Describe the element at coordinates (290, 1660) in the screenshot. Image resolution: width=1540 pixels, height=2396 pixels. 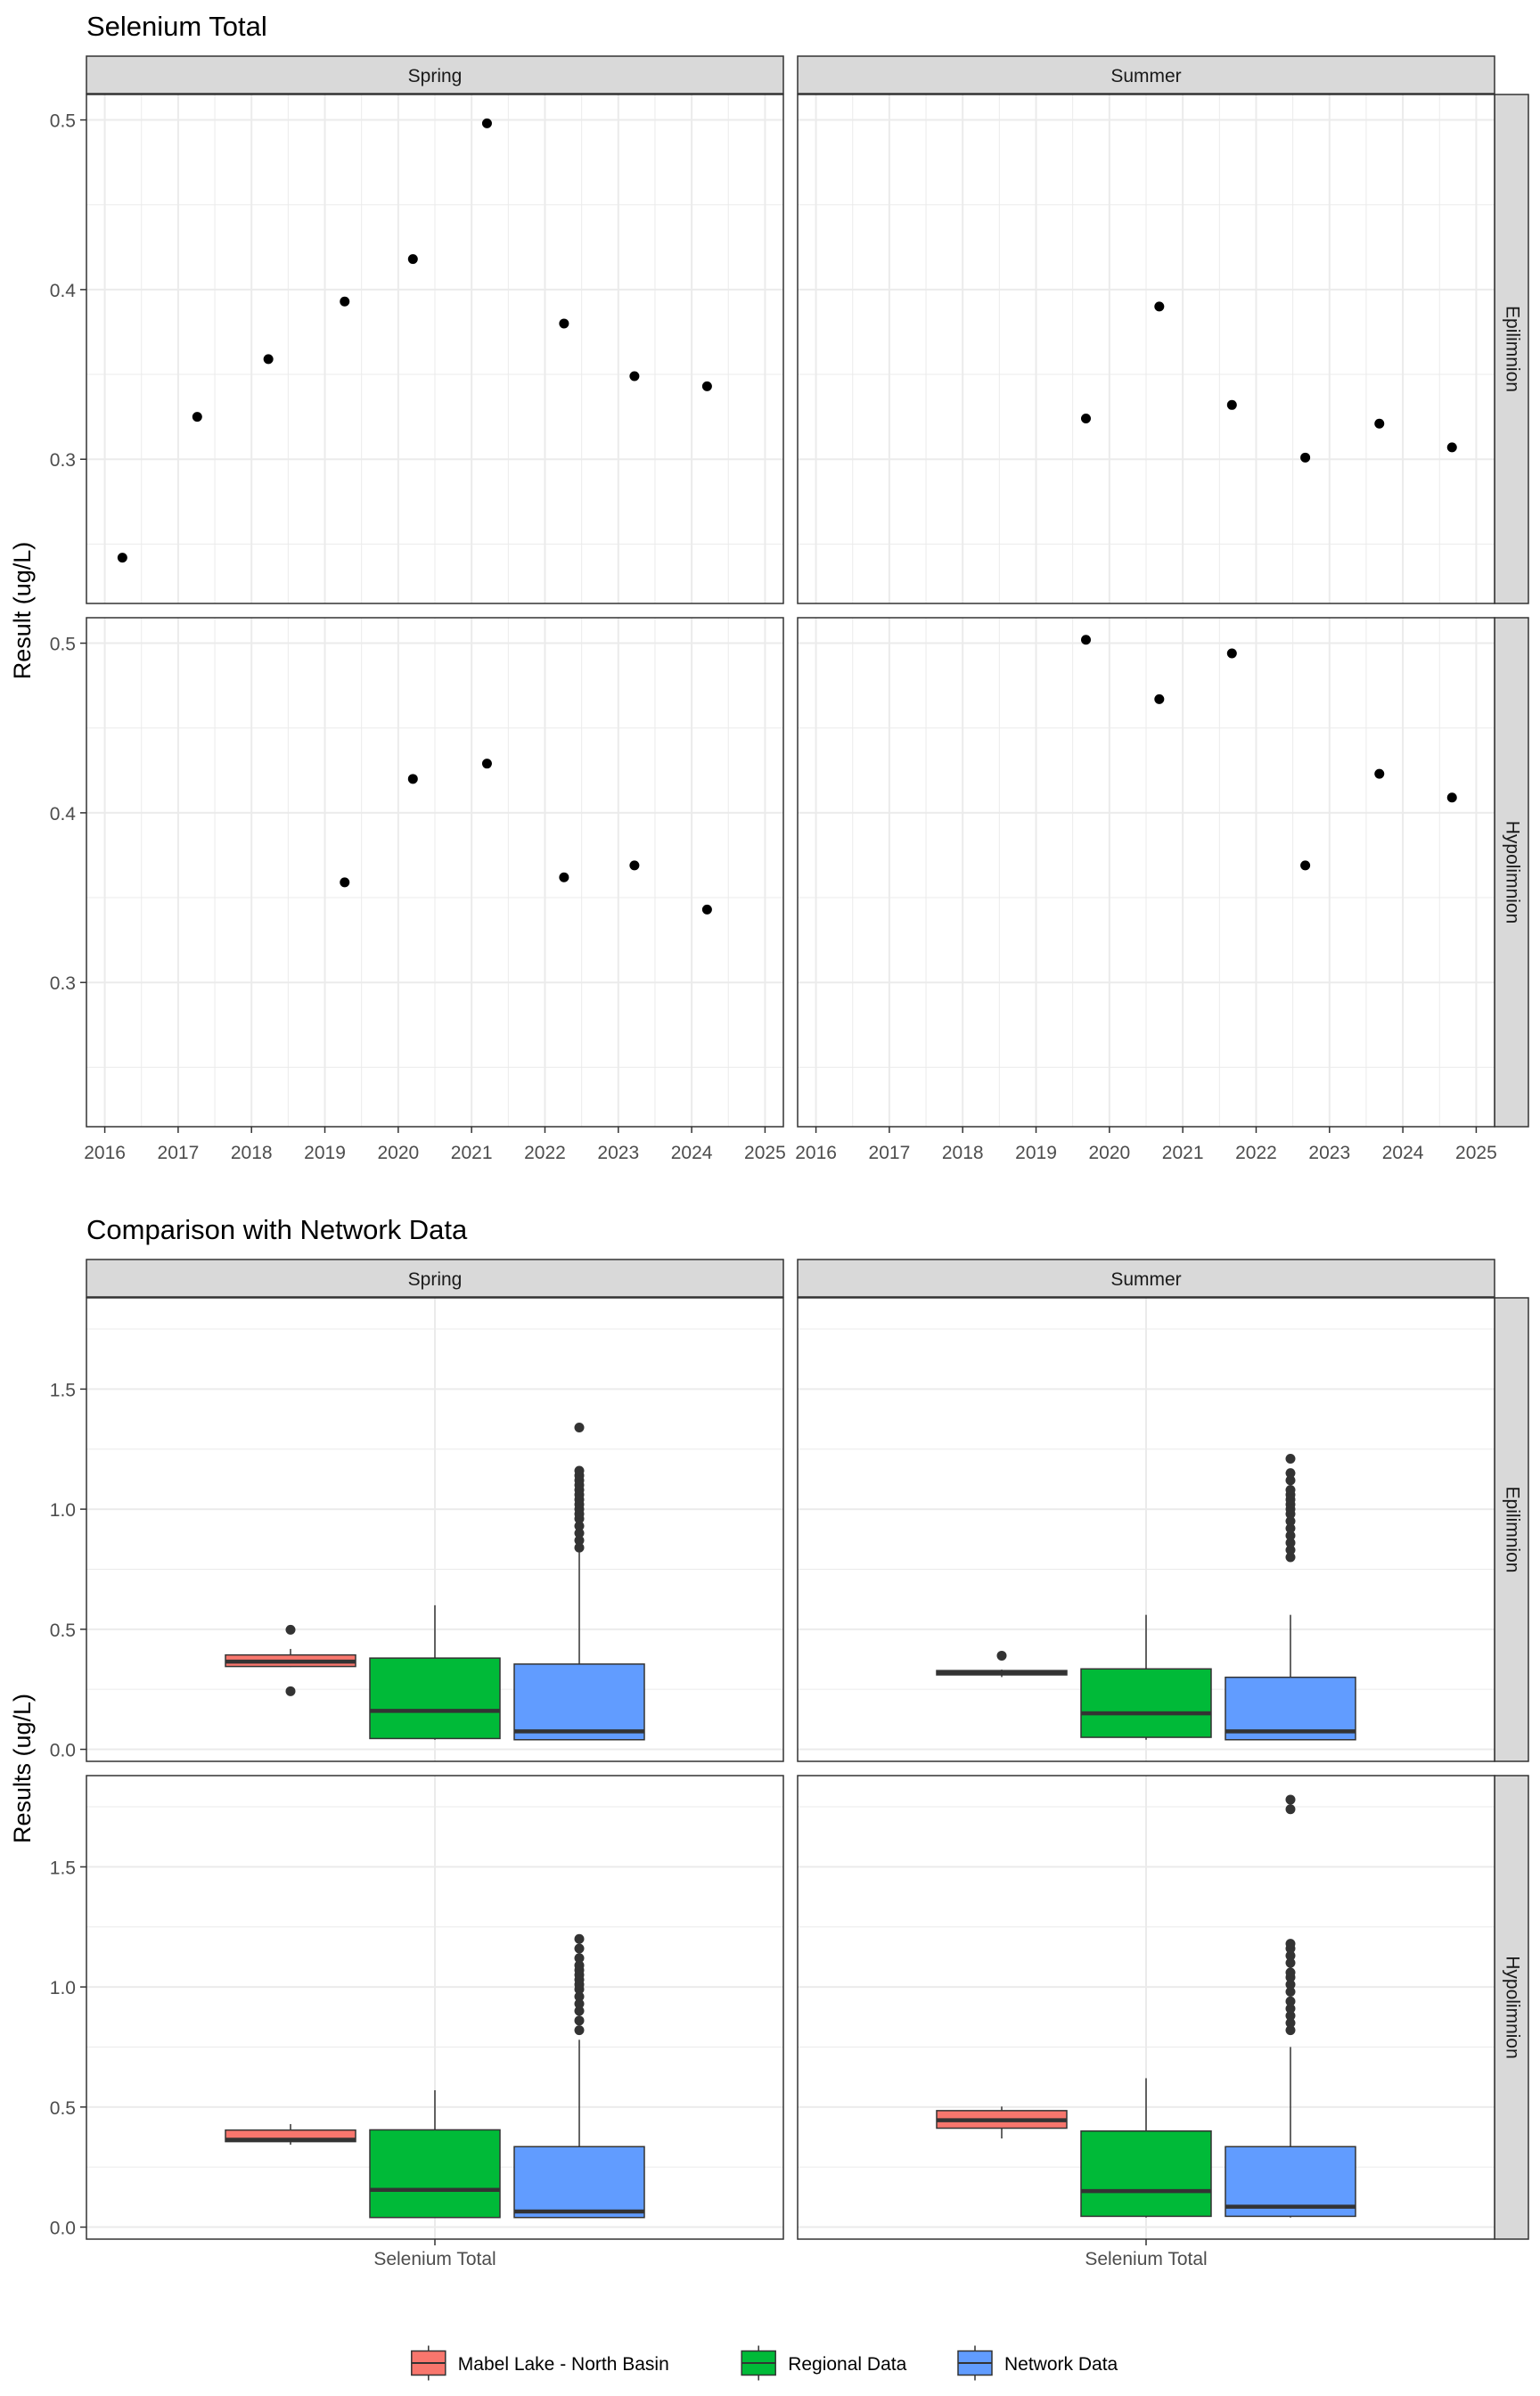
I see `boxplot: Mabel Lake - North Basin: median 0.365` at that location.